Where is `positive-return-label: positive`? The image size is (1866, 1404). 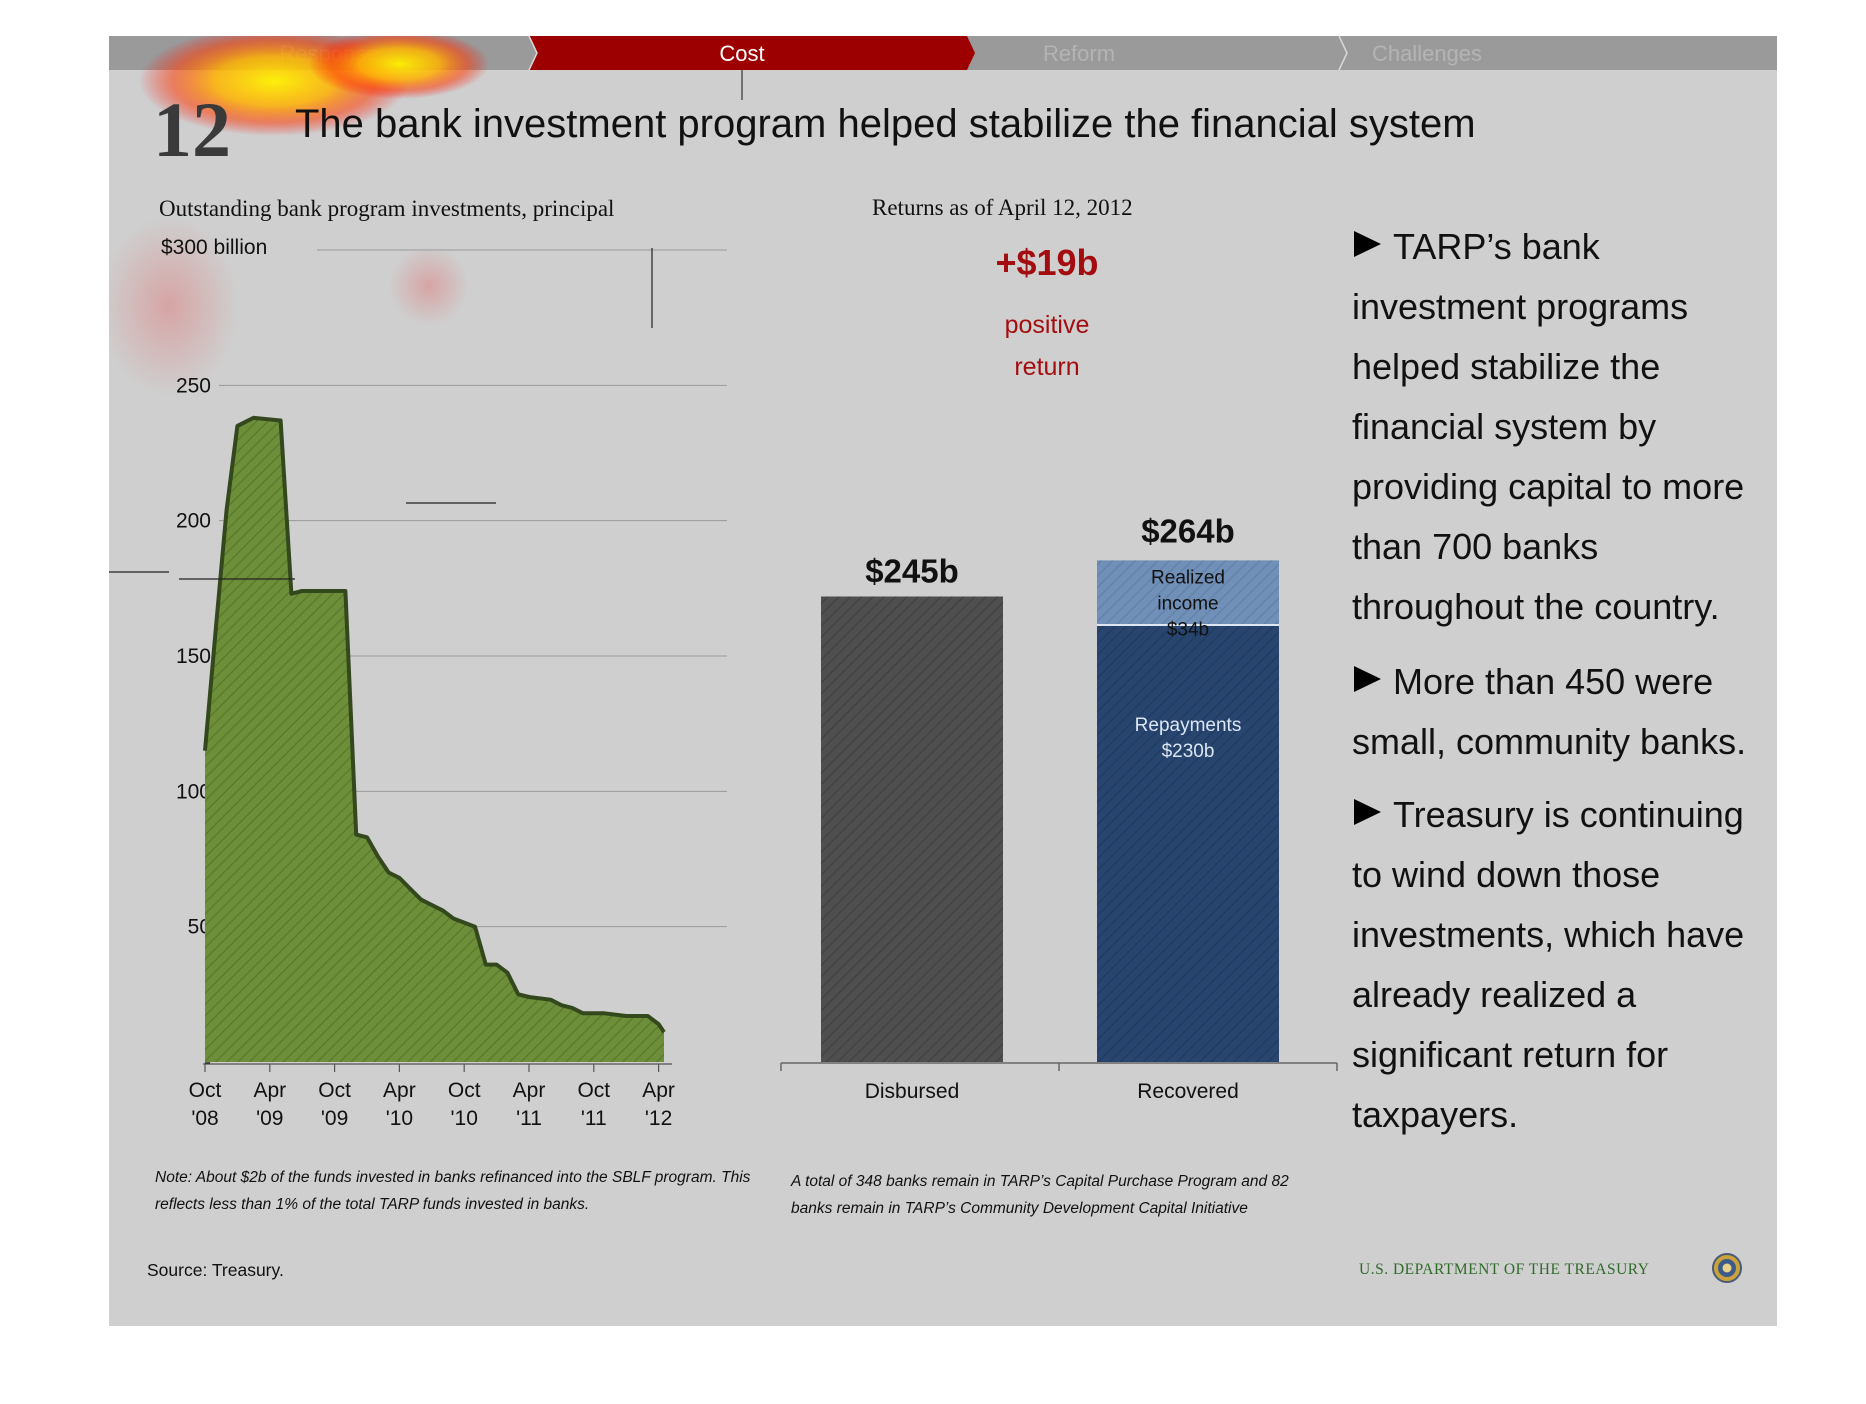 positive-return-label: positive is located at coordinates (1047, 325).